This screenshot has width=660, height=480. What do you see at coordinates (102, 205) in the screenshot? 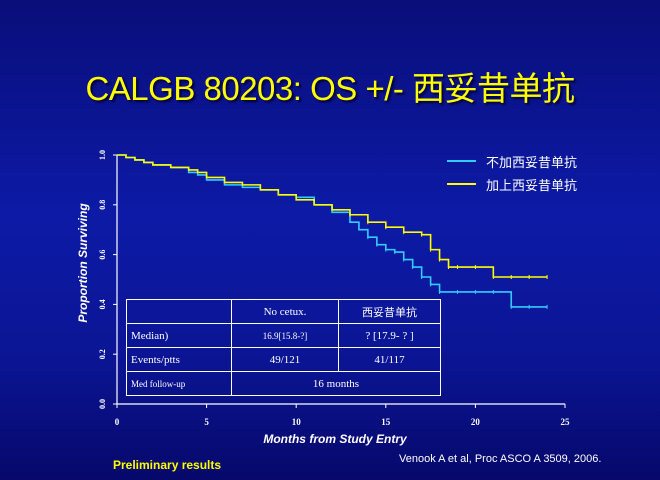
I see `y-tick-label: 0.8` at bounding box center [102, 205].